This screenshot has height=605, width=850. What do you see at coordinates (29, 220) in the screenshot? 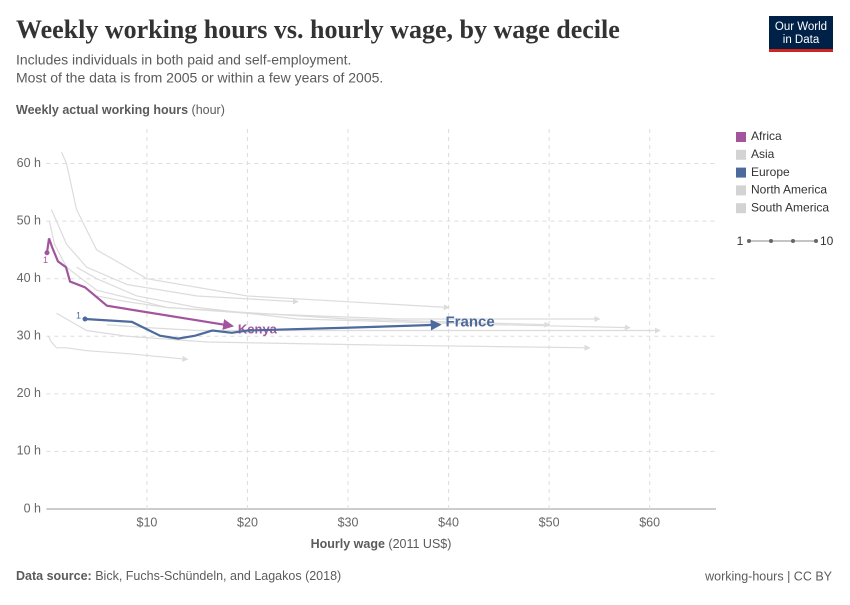
I see `y-tick-label: 50 h` at bounding box center [29, 220].